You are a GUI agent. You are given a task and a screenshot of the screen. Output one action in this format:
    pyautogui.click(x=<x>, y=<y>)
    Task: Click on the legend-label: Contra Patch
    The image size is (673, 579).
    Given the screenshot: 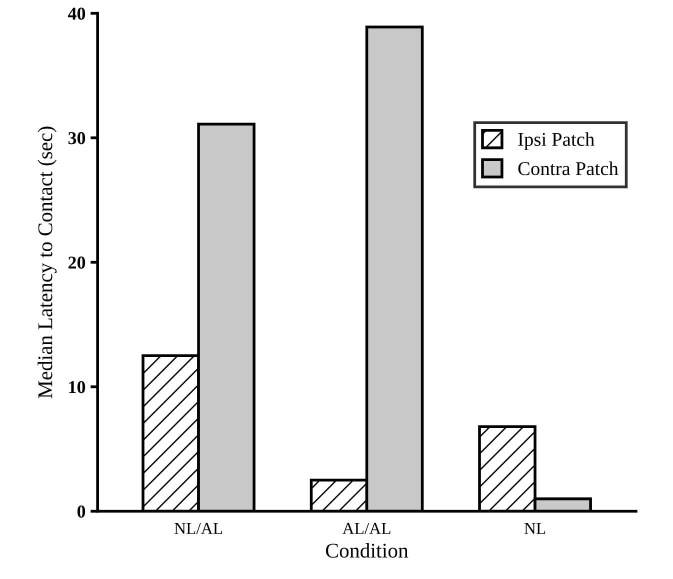 What is the action you would take?
    pyautogui.click(x=568, y=169)
    